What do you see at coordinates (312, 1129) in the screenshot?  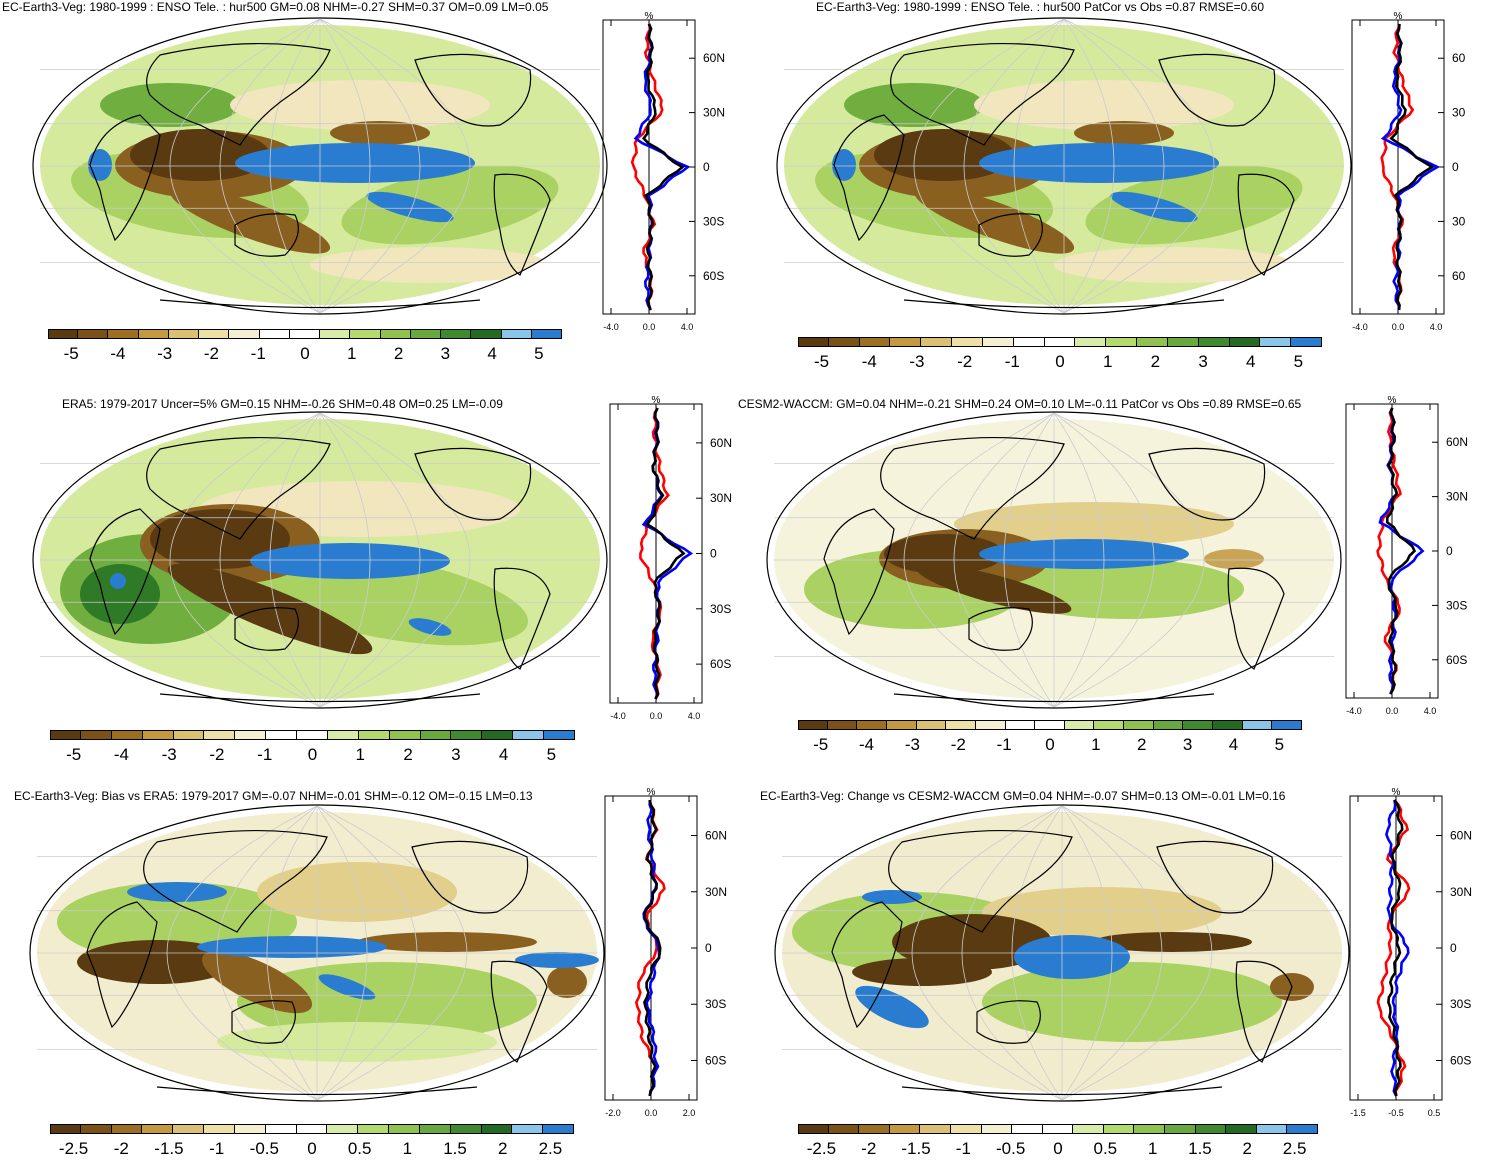 I see `colorbar-frame` at bounding box center [312, 1129].